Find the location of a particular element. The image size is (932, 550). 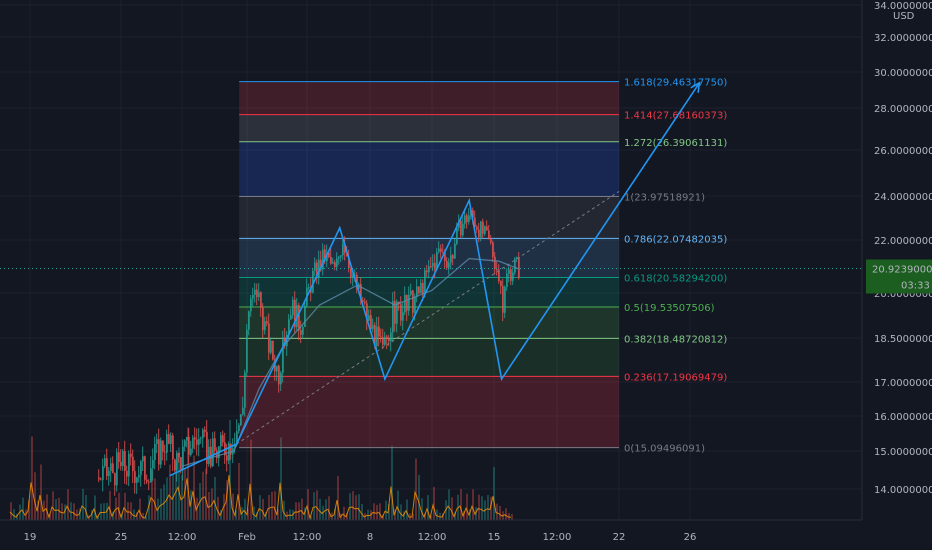

fib-level-label: 0.236(17.19069479) is located at coordinates (675, 377).